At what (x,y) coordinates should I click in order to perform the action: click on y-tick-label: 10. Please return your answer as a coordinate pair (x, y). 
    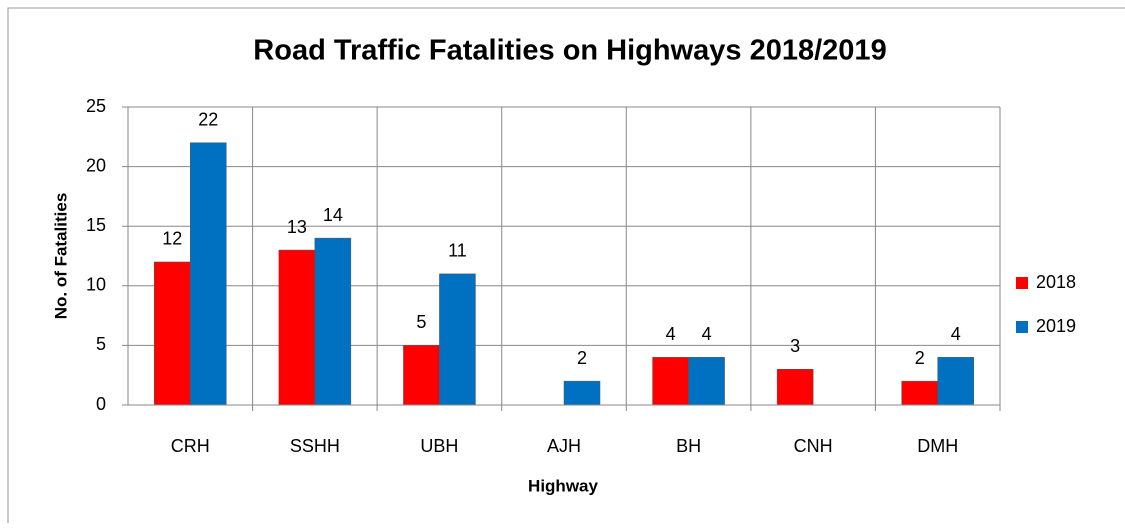
    Looking at the image, I should click on (96, 285).